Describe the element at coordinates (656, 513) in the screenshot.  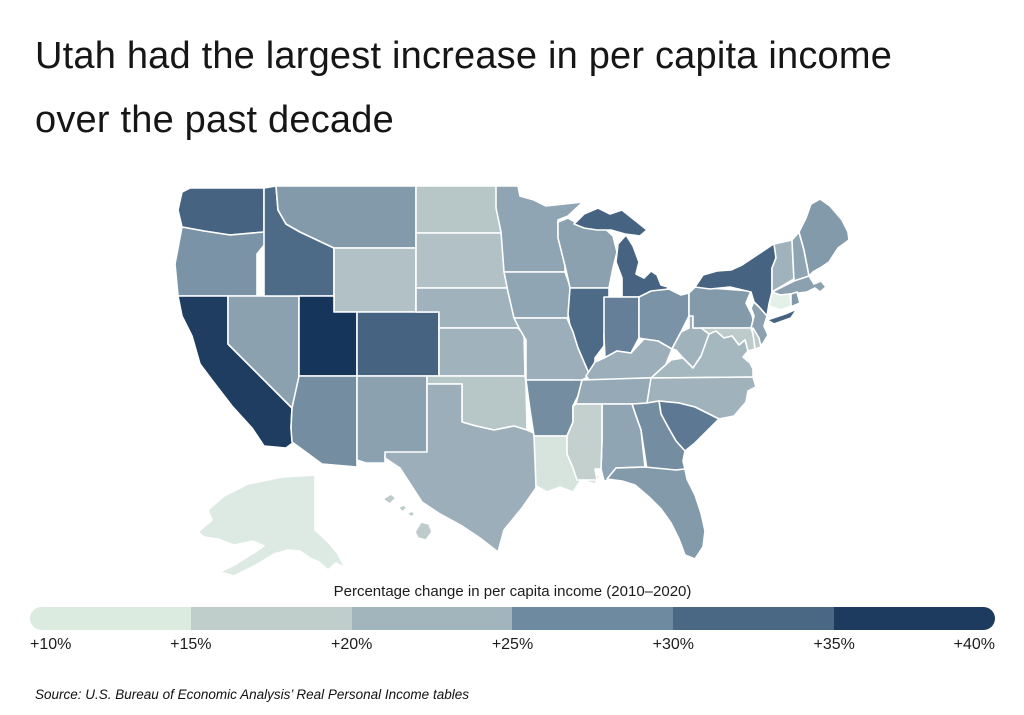
I see `state-FL` at that location.